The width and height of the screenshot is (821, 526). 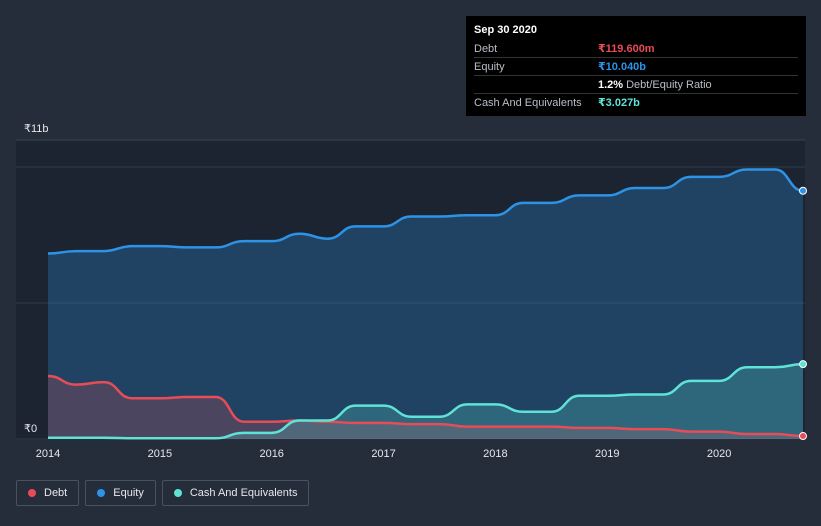 What do you see at coordinates (48, 454) in the screenshot?
I see `x-tick-label: 2014` at bounding box center [48, 454].